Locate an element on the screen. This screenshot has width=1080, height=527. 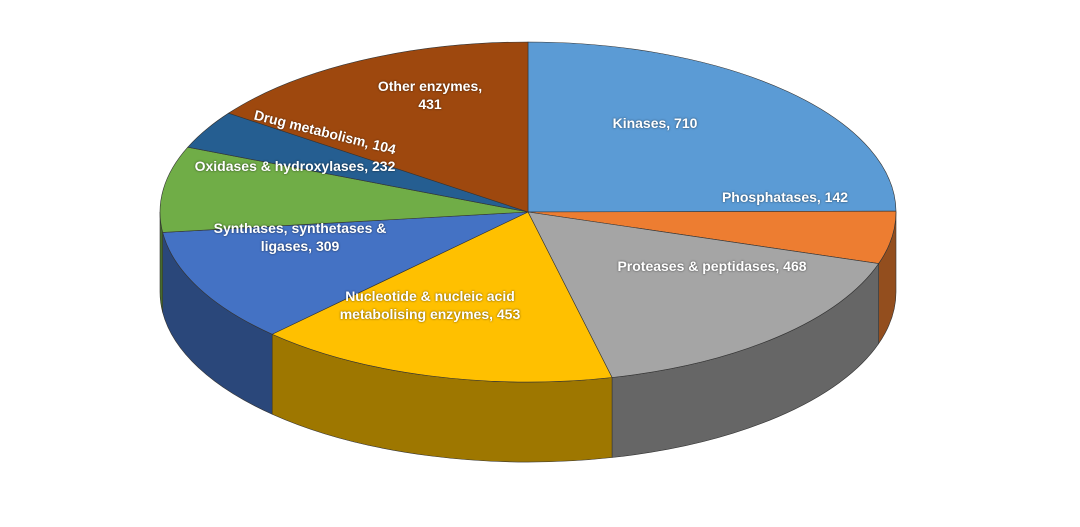
data-label: Kinases, 710 is located at coordinates (655, 123).